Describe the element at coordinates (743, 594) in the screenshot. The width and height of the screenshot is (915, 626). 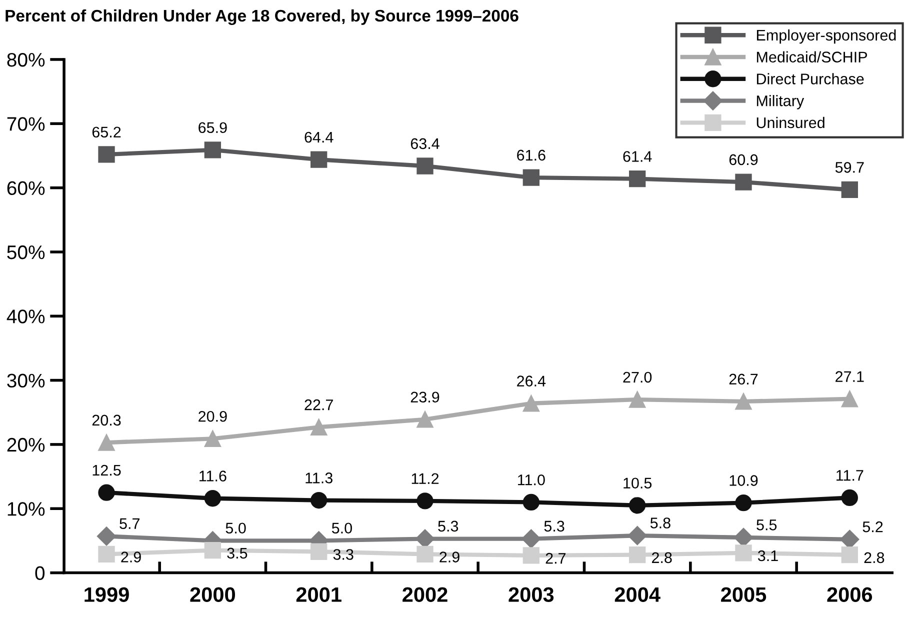
I see `x-tick-label: 2005` at that location.